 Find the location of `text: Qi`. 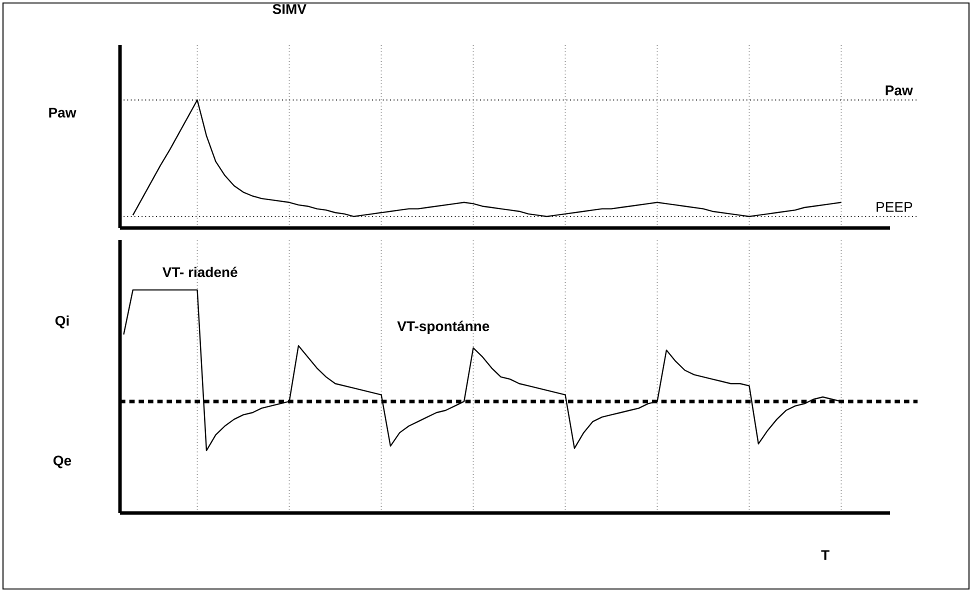

text: Qi is located at coordinates (62, 321).